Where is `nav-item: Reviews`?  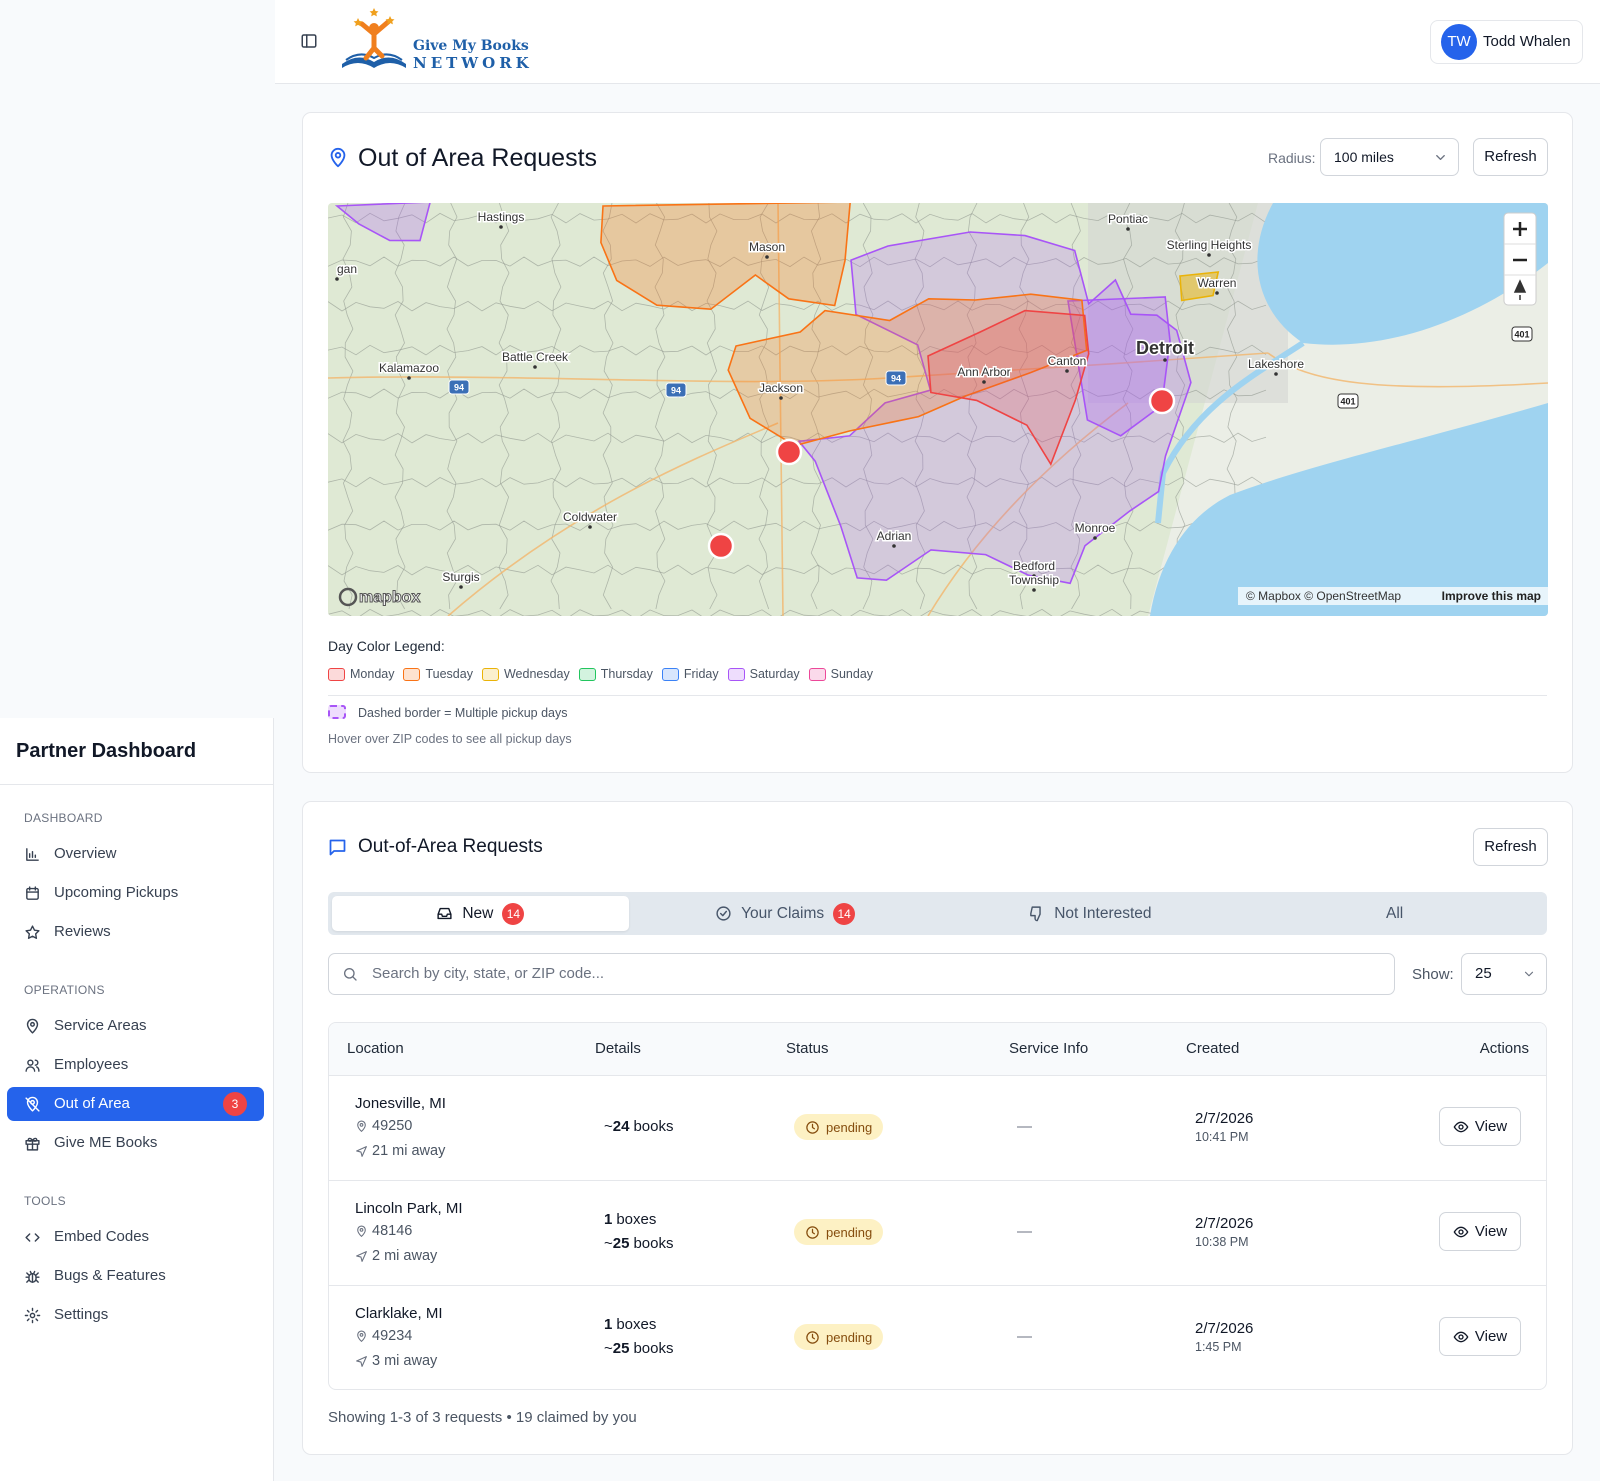 nav-item: Reviews is located at coordinates (135, 932).